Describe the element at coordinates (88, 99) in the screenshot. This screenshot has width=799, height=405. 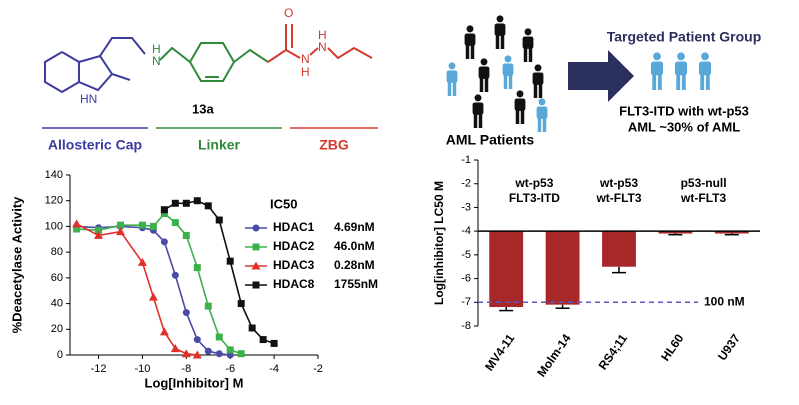
I see `atom-label: HN` at that location.